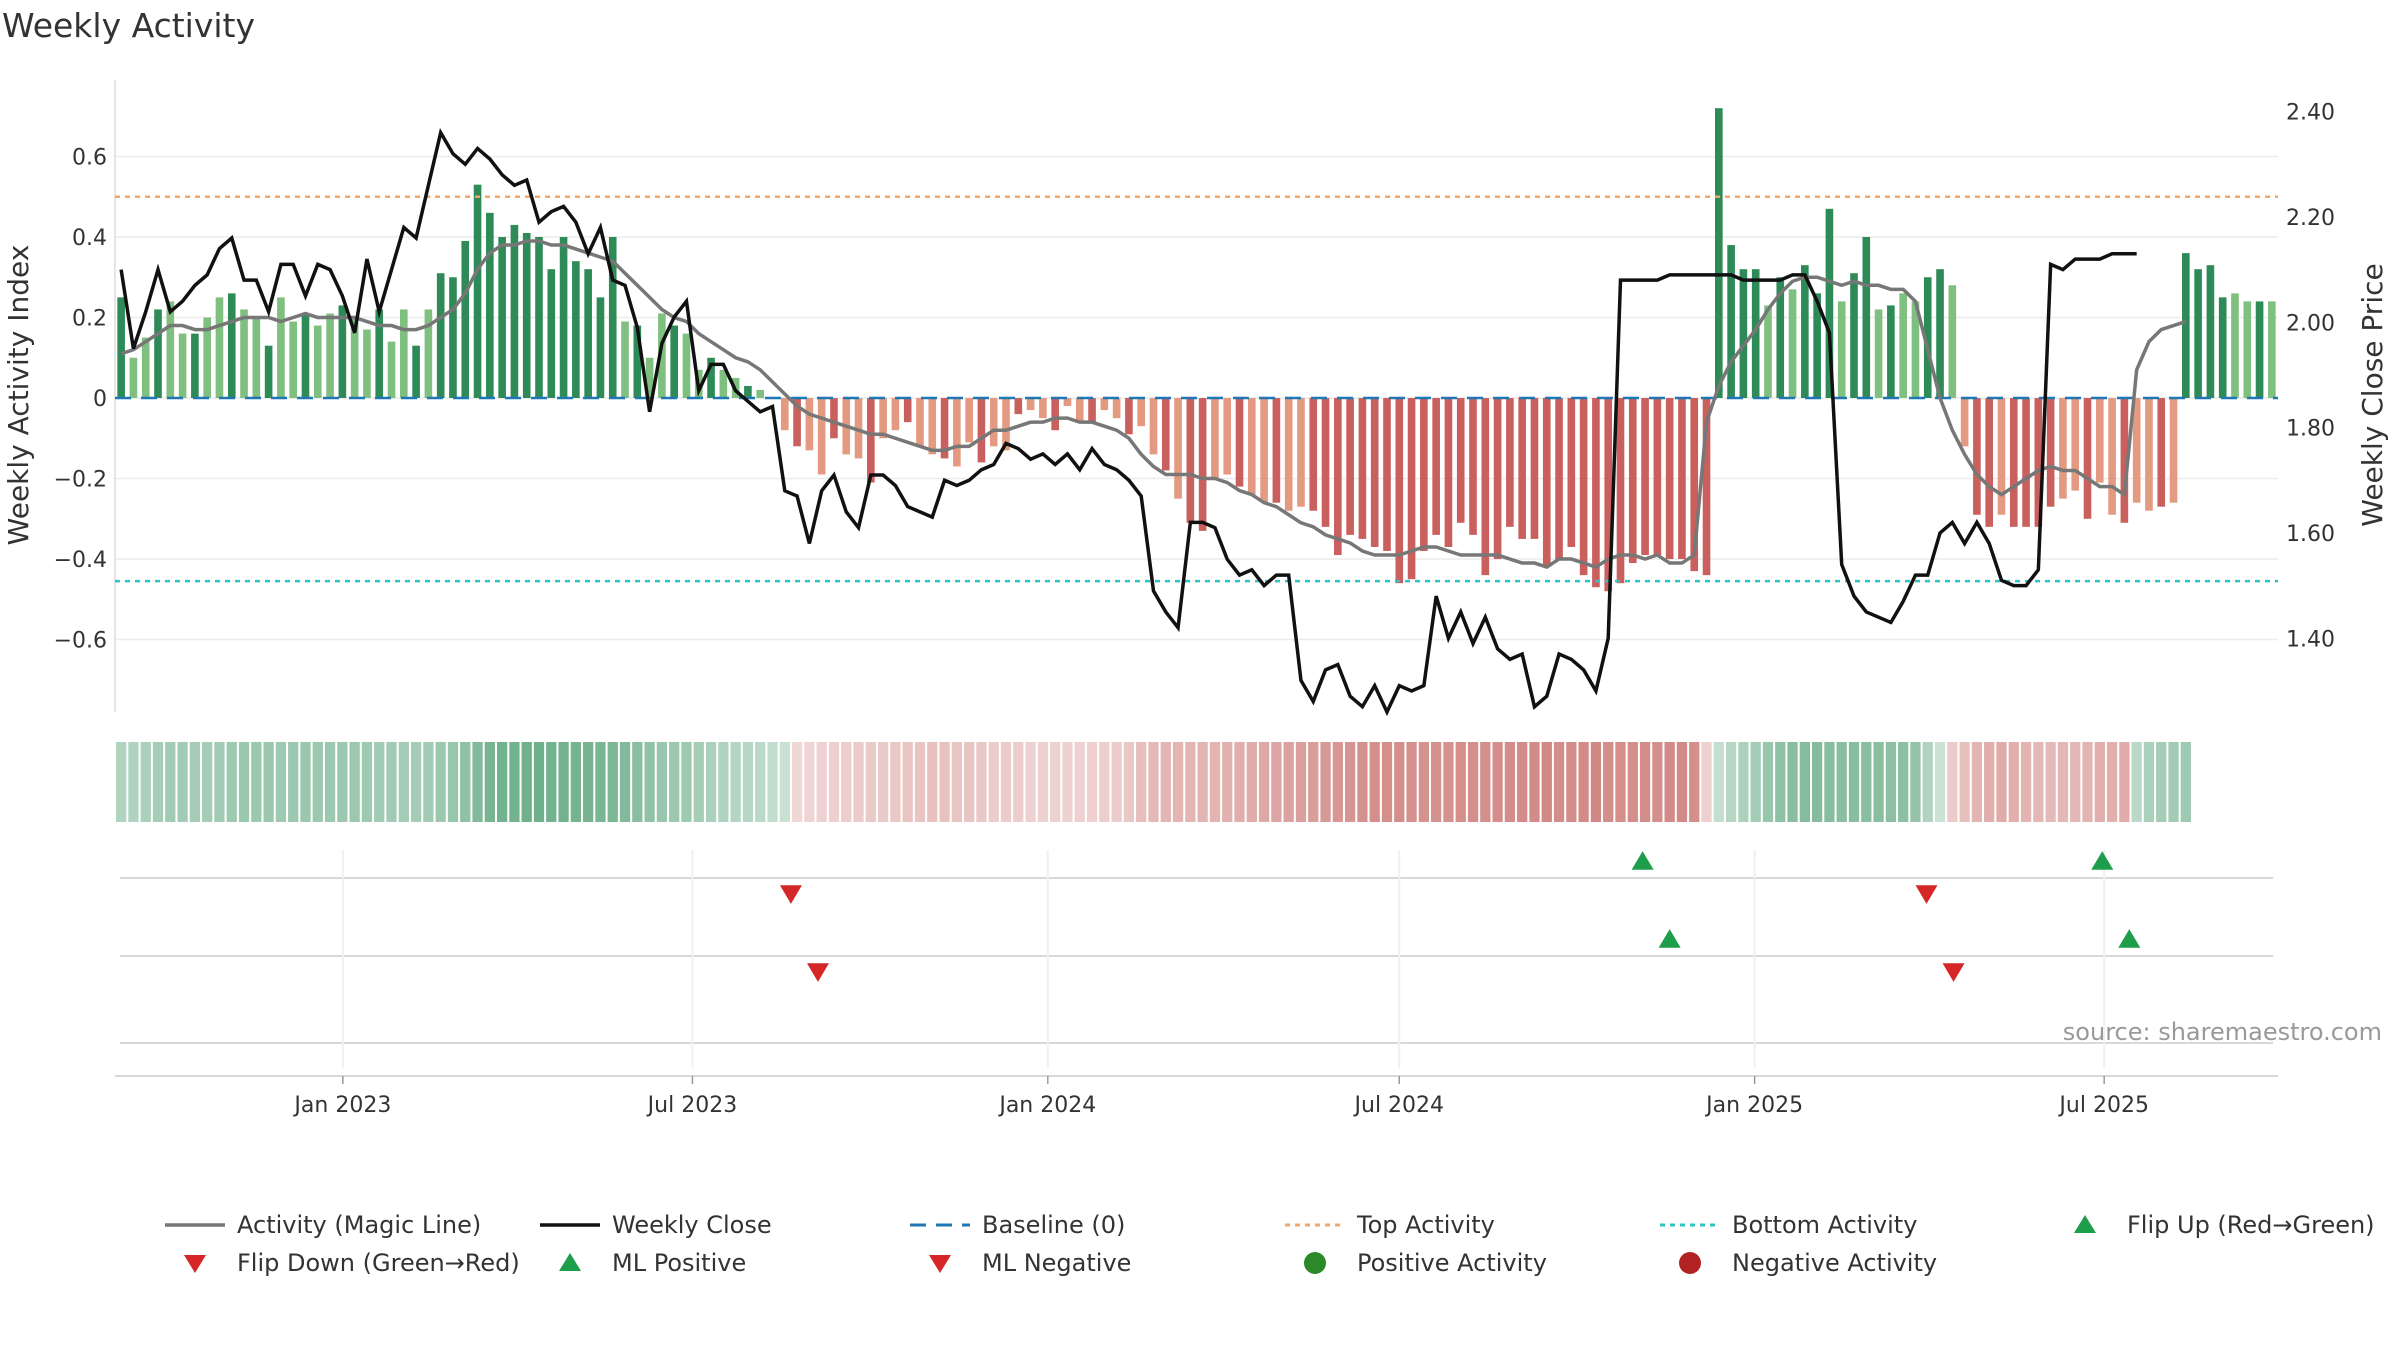 Image resolution: width=2400 pixels, height=1350 pixels. Describe the element at coordinates (2224, 1225) in the screenshot. I see `legend-item: Flip Up (Red→Green)` at that location.